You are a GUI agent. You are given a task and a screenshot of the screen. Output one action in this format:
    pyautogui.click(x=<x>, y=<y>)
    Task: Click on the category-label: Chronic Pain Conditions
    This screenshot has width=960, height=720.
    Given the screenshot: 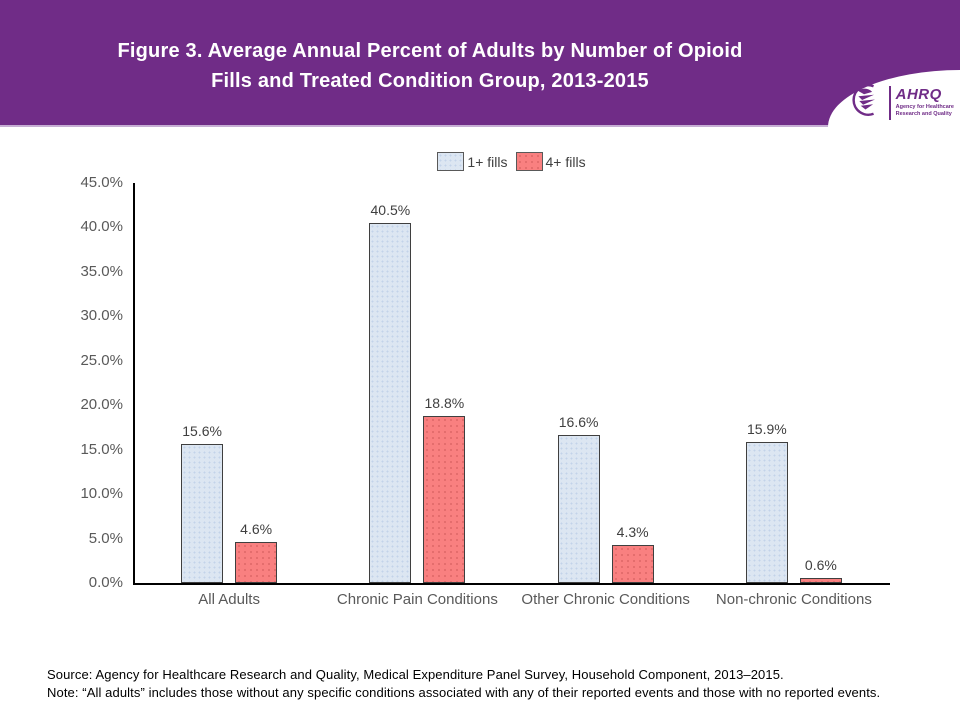 What is the action you would take?
    pyautogui.click(x=417, y=599)
    